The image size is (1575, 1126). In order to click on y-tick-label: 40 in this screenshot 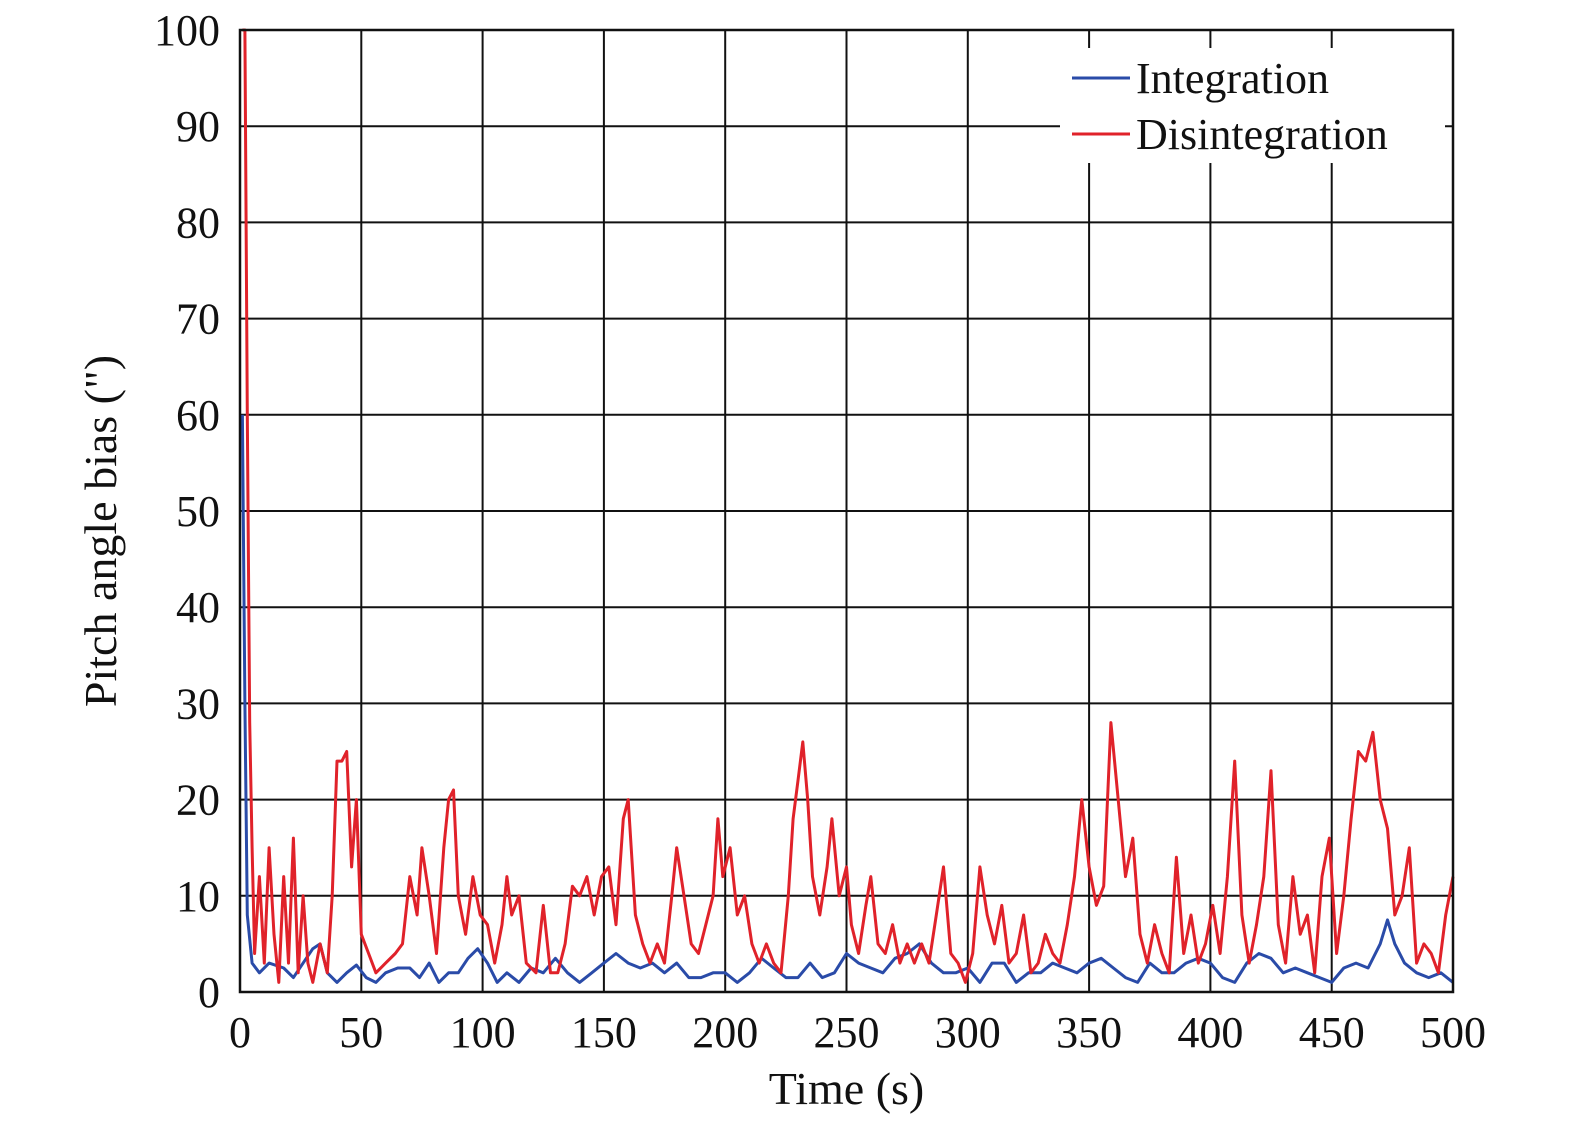, I will do `click(198, 607)`.